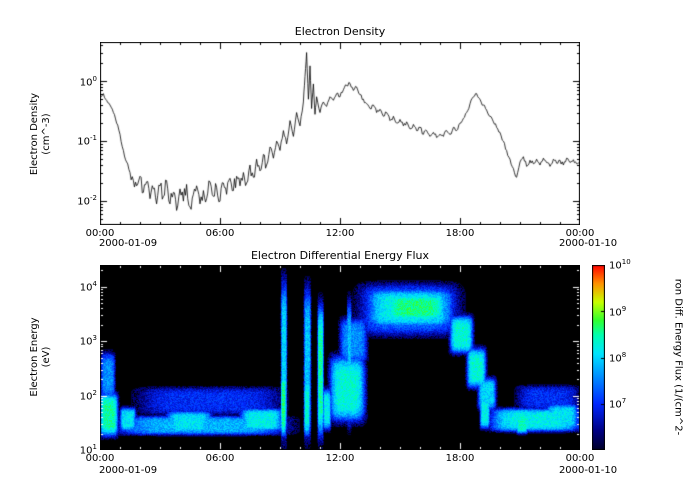 The image size is (687, 492). What do you see at coordinates (618, 404) in the screenshot?
I see `colorbar-tick-label: 10⁷` at bounding box center [618, 404].